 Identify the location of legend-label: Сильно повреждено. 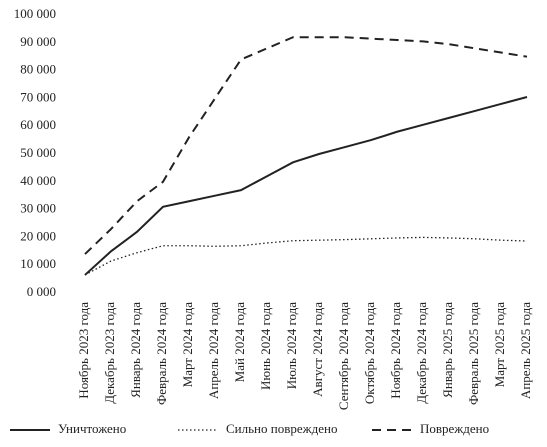
(281, 428).